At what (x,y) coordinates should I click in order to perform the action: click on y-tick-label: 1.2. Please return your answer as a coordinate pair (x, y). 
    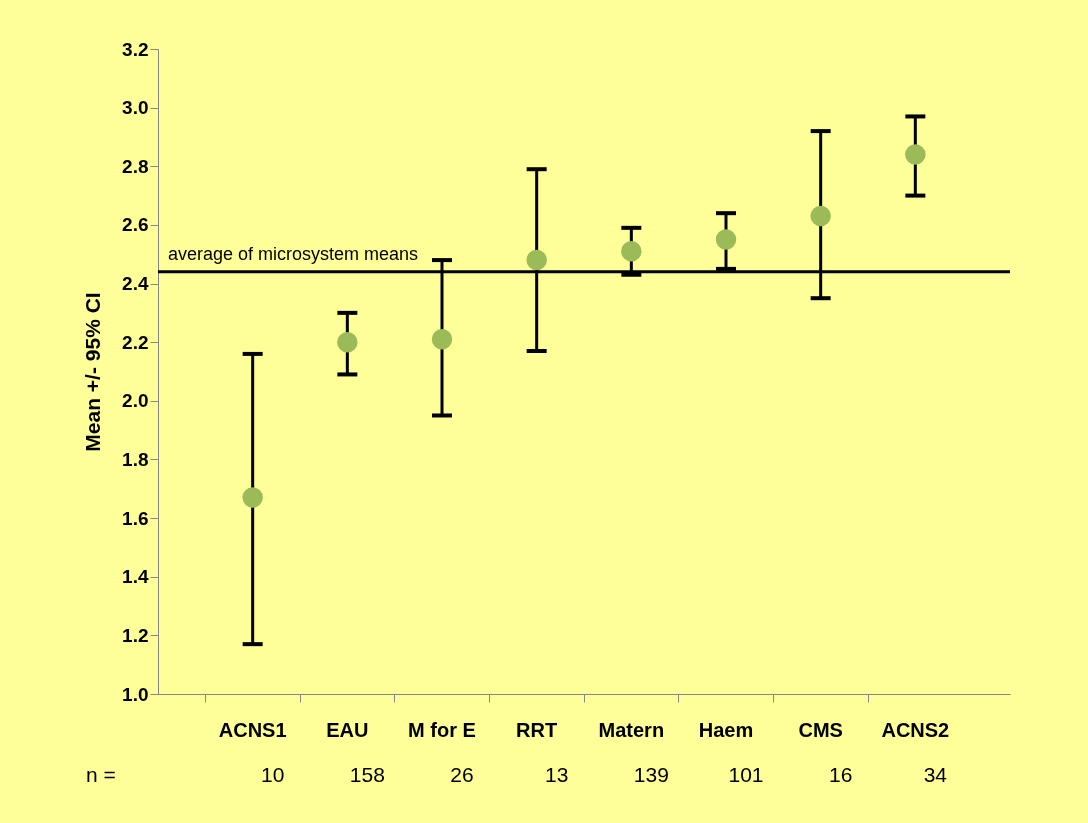
    Looking at the image, I should click on (135, 635).